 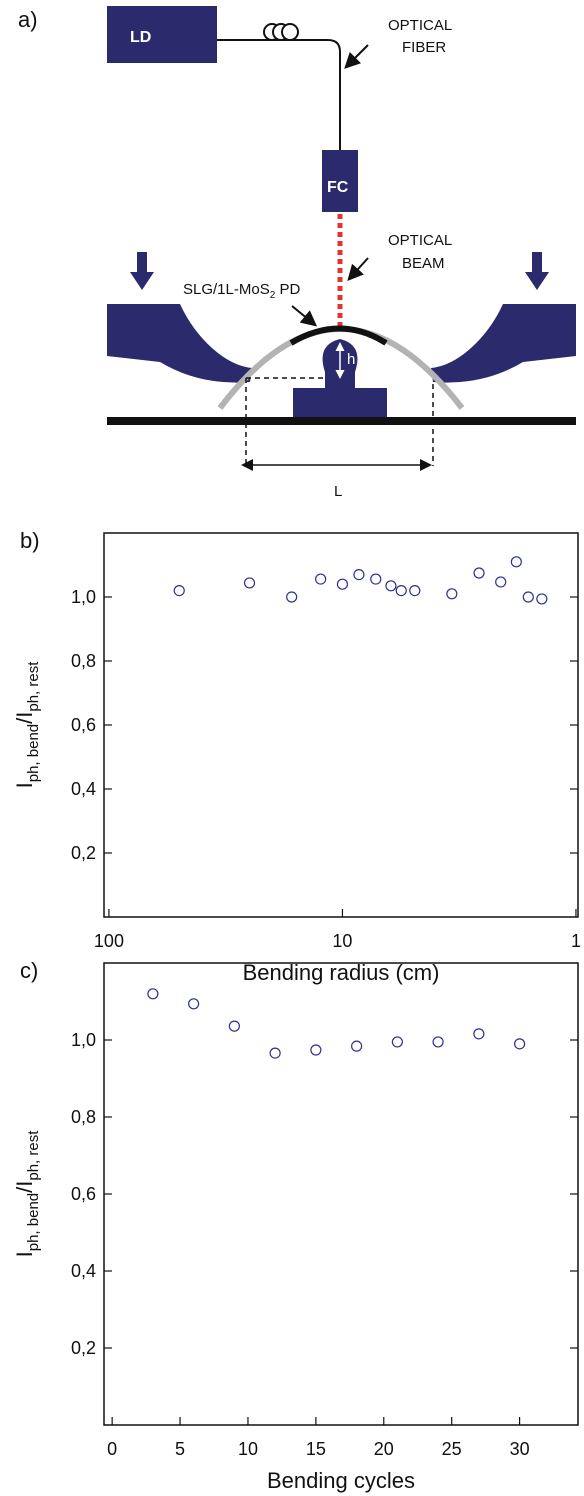 I want to click on pd-label: SLG/1L-MoS2 PD, so click(x=241, y=291).